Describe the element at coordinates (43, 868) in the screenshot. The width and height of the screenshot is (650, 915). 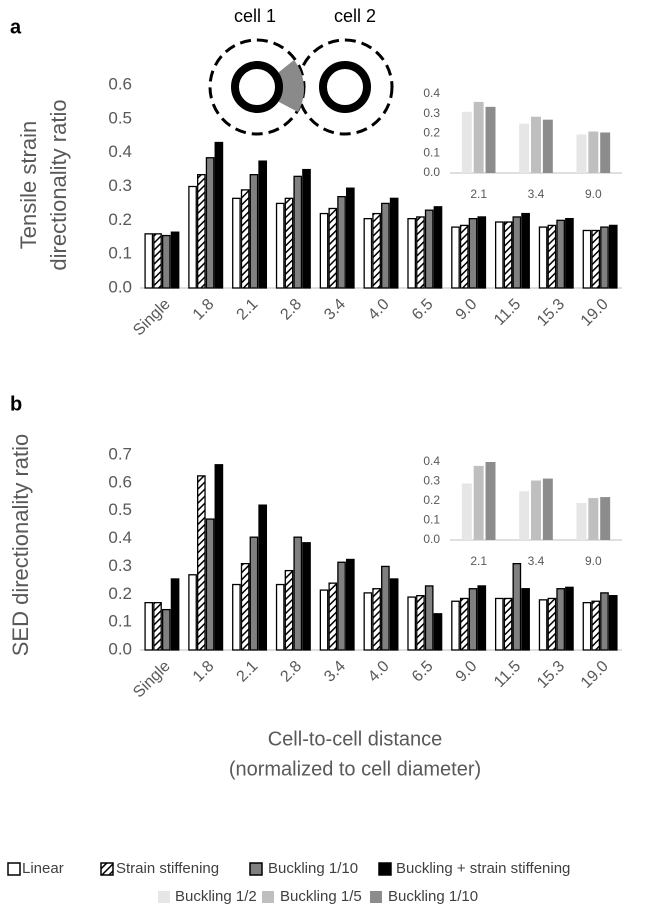
I see `legend-label: Linear` at that location.